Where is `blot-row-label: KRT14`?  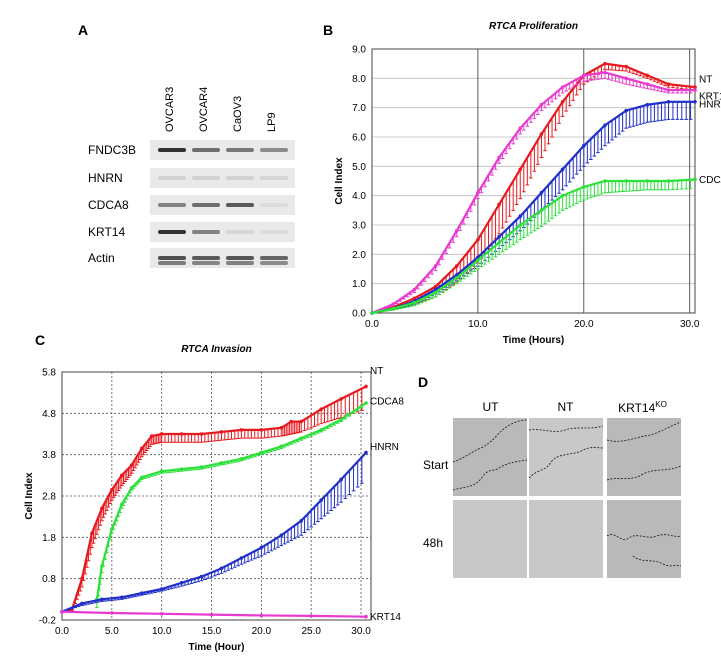 blot-row-label: KRT14 is located at coordinates (107, 232).